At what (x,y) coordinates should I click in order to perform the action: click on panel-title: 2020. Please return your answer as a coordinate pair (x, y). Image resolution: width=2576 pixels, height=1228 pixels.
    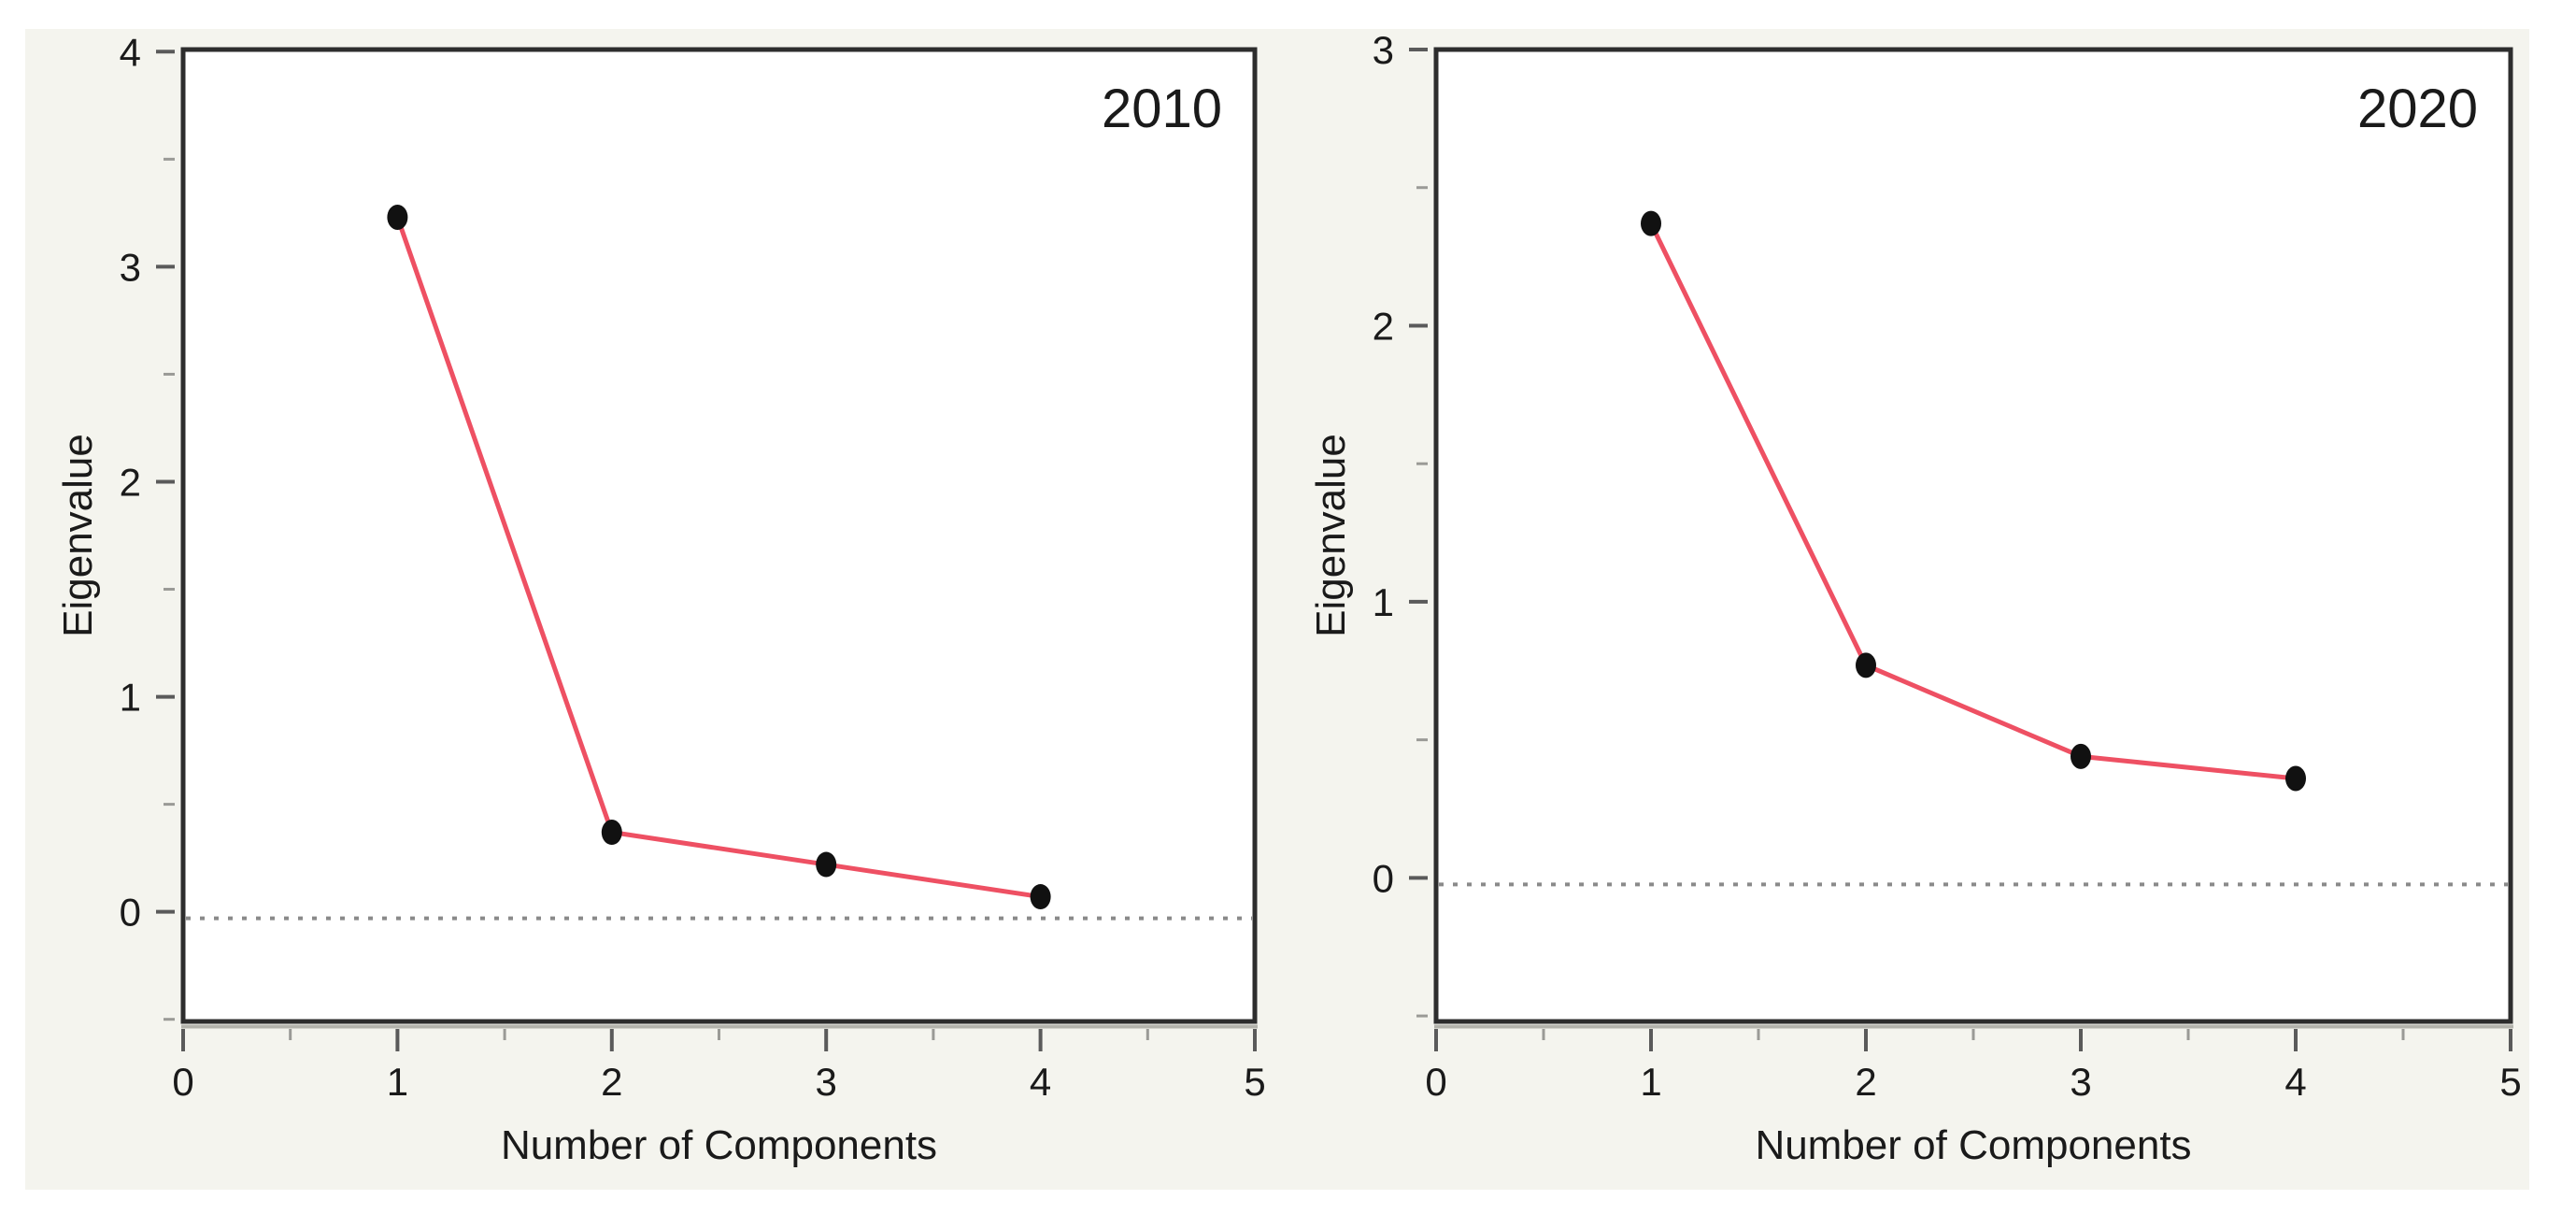
    Looking at the image, I should click on (2417, 109).